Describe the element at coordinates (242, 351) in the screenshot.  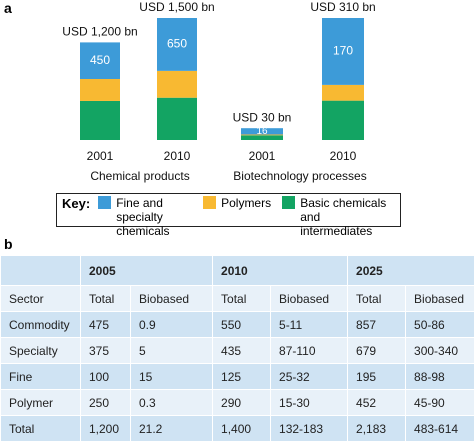
I see `table-cell: 435` at that location.